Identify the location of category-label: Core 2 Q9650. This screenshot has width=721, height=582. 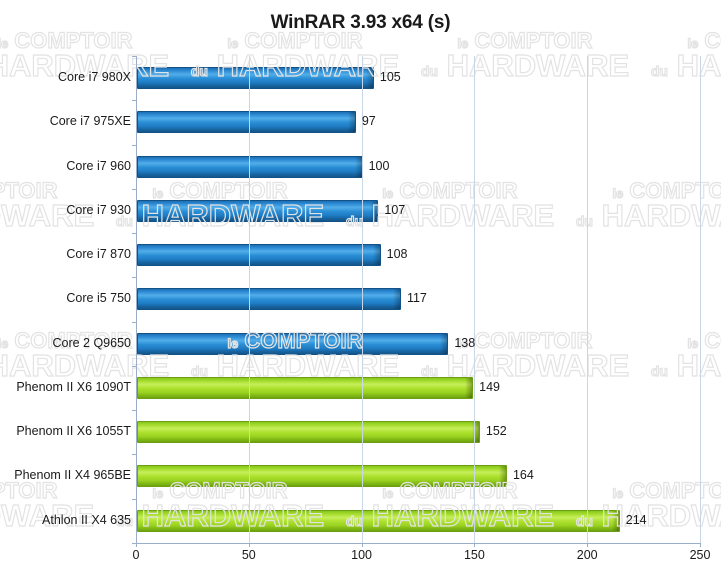
(91, 342).